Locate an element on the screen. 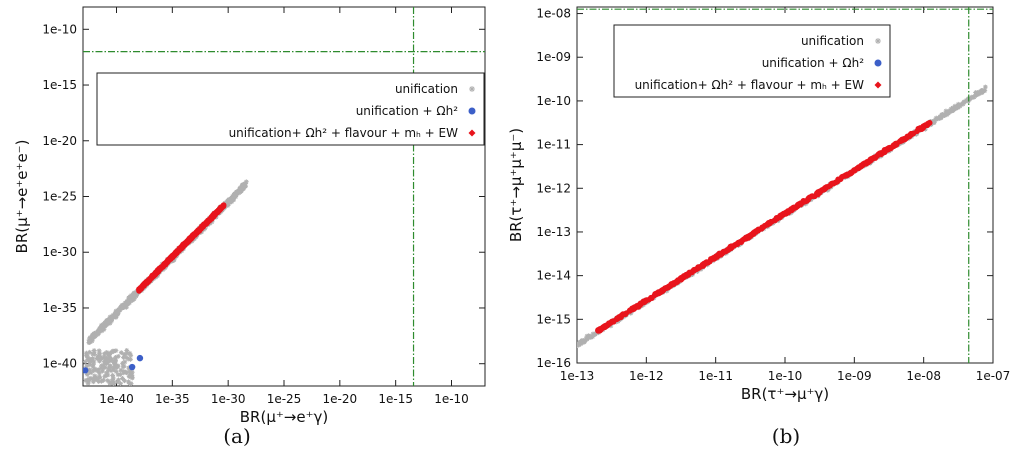 This screenshot has height=456, width=1011. x-tick-label: 1e-30 is located at coordinates (228, 399).